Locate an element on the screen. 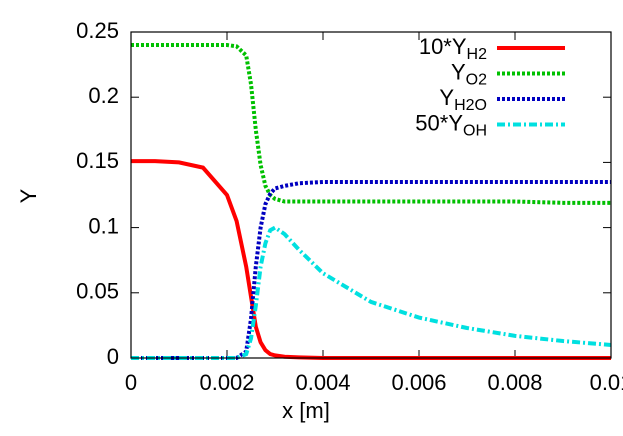 The image size is (623, 436). y-tick-label: 0.1 is located at coordinates (103, 225).